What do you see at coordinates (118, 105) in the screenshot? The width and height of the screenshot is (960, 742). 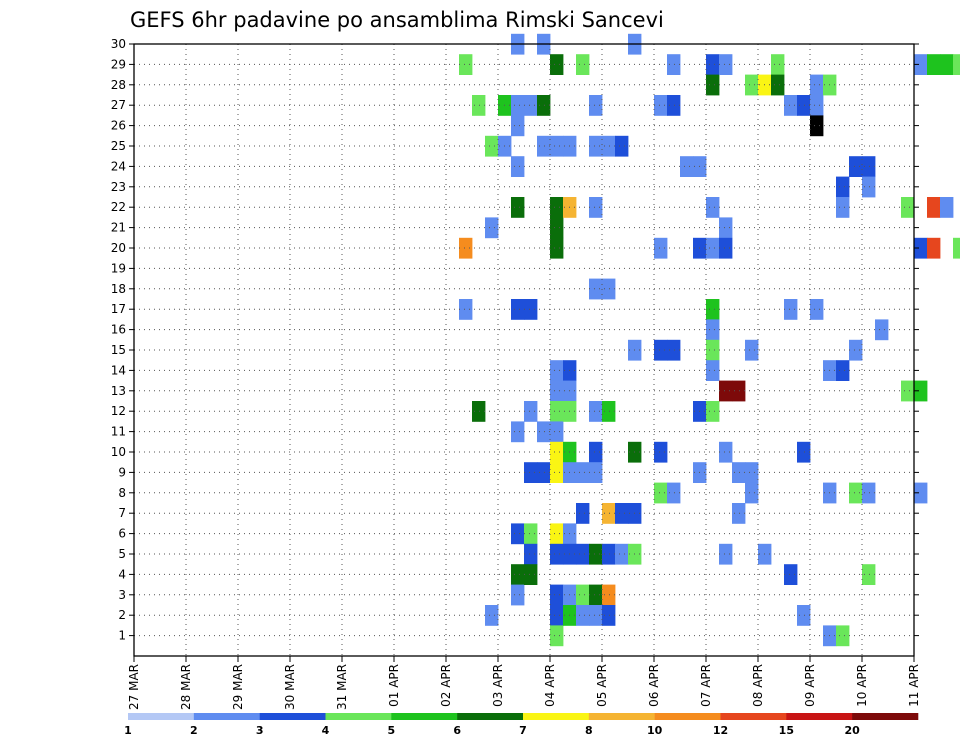 I see `y-tick-label: 27` at bounding box center [118, 105].